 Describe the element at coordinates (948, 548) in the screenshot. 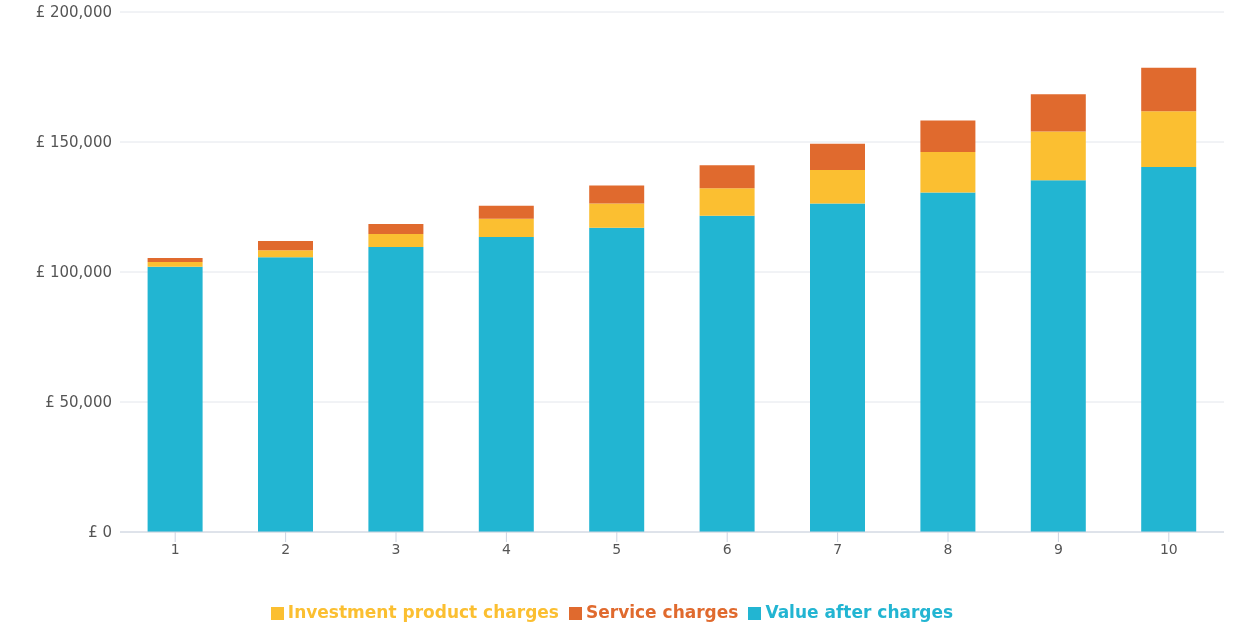

I see `x-tick-label: 8` at that location.